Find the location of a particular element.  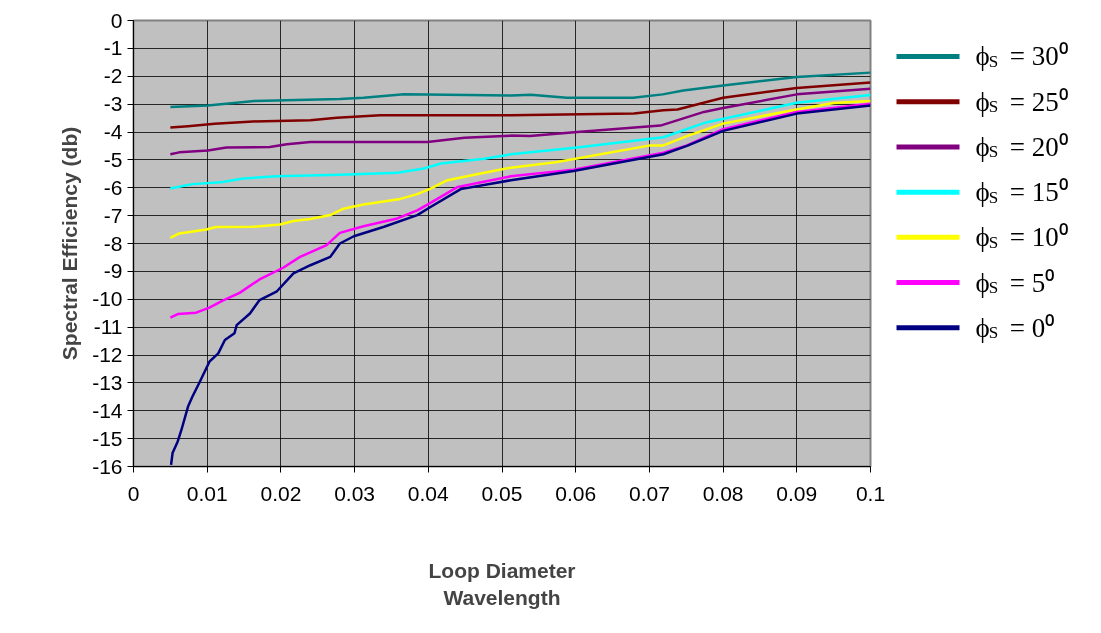

legend-label: ϕS = 0⁰ is located at coordinates (1015, 327).